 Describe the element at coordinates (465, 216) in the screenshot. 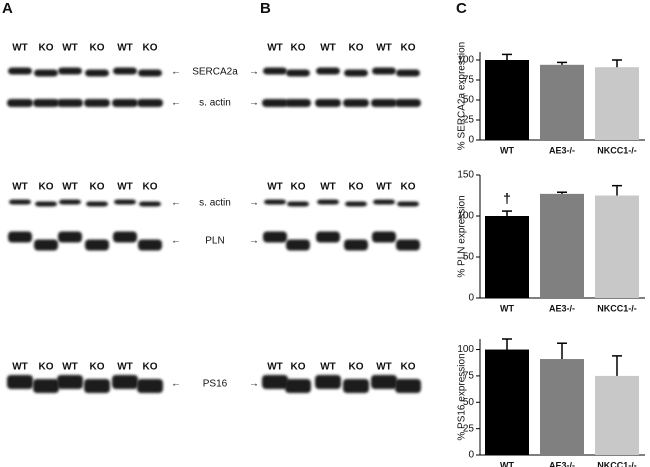

I see `y-tick-label: 100` at that location.